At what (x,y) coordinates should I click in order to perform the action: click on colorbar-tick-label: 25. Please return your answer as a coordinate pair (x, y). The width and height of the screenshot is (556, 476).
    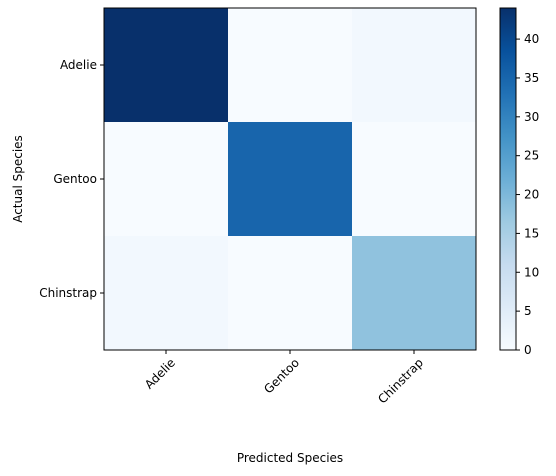
    Looking at the image, I should click on (531, 156).